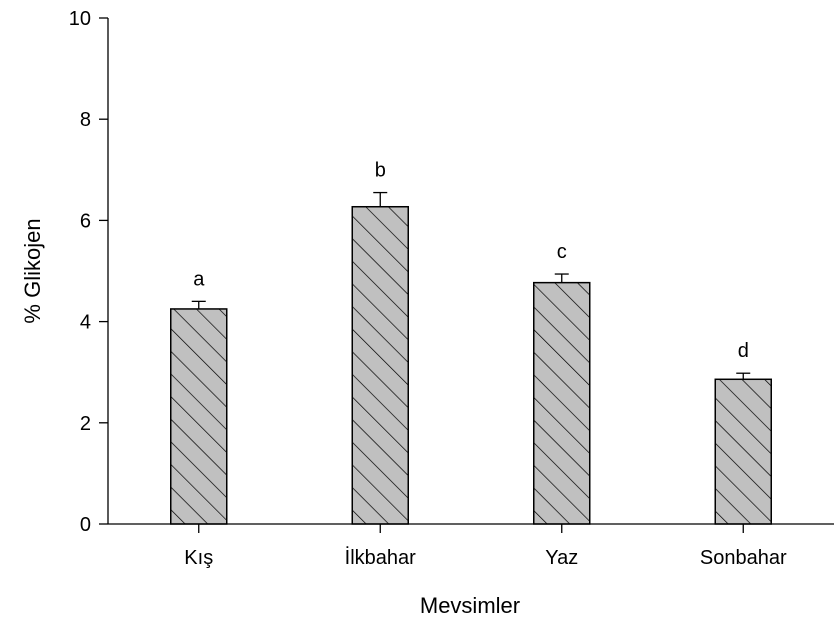 Image resolution: width=834 pixels, height=621 pixels. What do you see at coordinates (485, 546) in the screenshot?
I see `x-category-labels-layer: Kış İlkbahar Yaz Sonbahar` at bounding box center [485, 546].